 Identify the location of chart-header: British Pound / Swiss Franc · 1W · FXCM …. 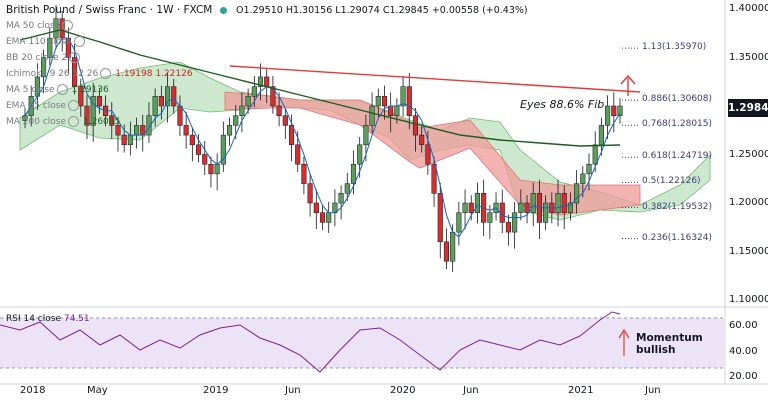
(267, 10).